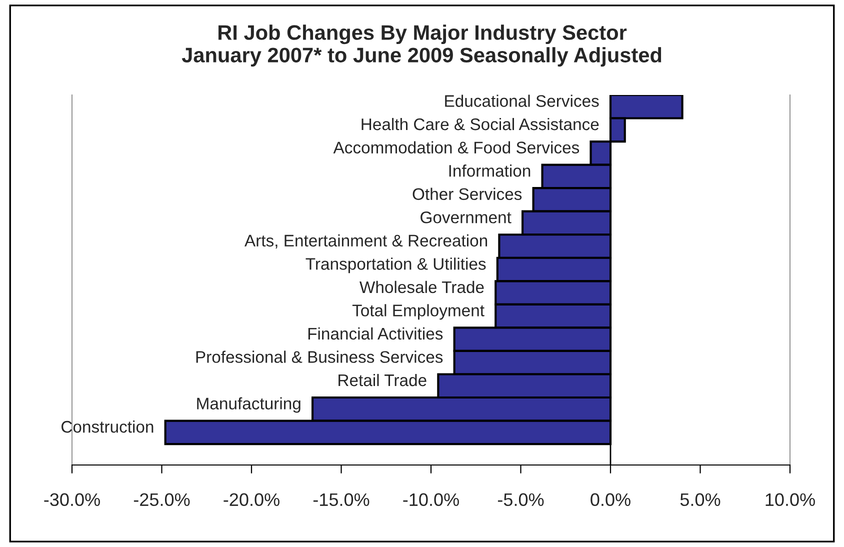 Image resolution: width=844 pixels, height=547 pixels. What do you see at coordinates (456, 147) in the screenshot?
I see `y-tick-label: Accommodation & Food Services` at bounding box center [456, 147].